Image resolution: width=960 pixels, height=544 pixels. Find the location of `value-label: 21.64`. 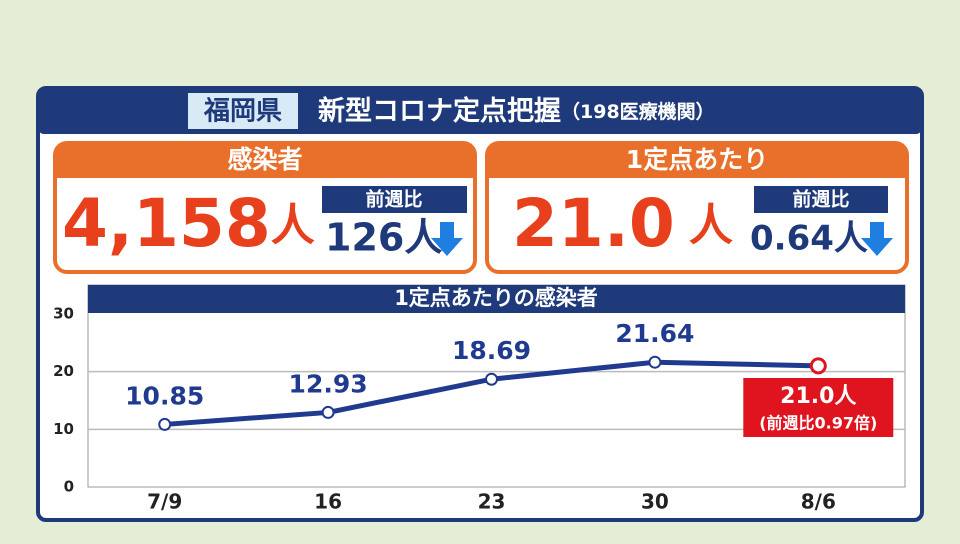

value-label: 21.64 is located at coordinates (654, 333).